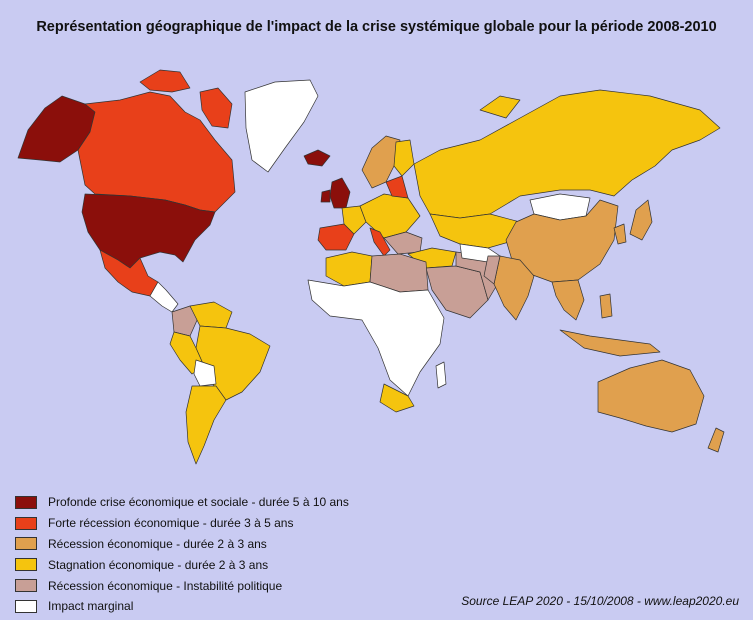  Describe the element at coordinates (164, 297) in the screenshot. I see `region-central-america` at that location.